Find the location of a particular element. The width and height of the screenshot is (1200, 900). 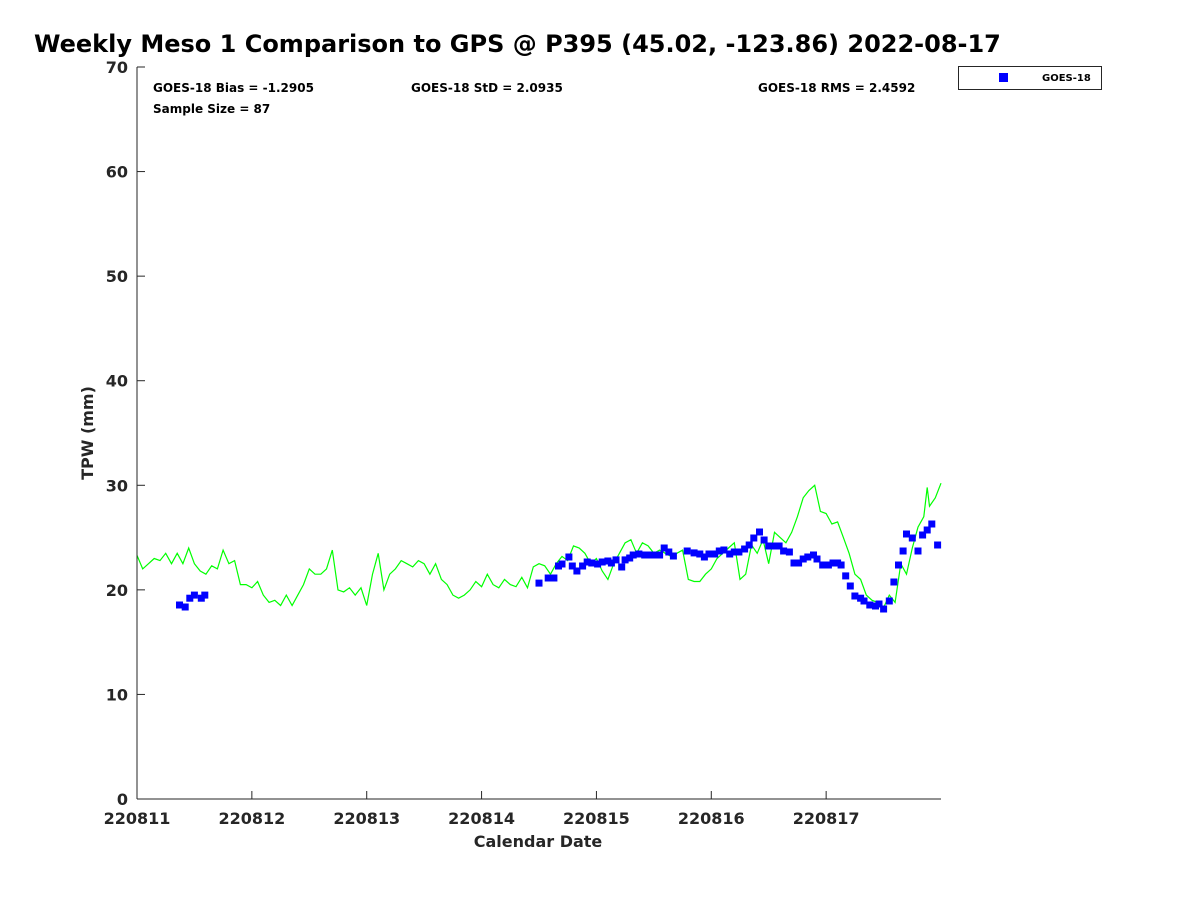

x-tick-label: 220812 is located at coordinates (251, 818).